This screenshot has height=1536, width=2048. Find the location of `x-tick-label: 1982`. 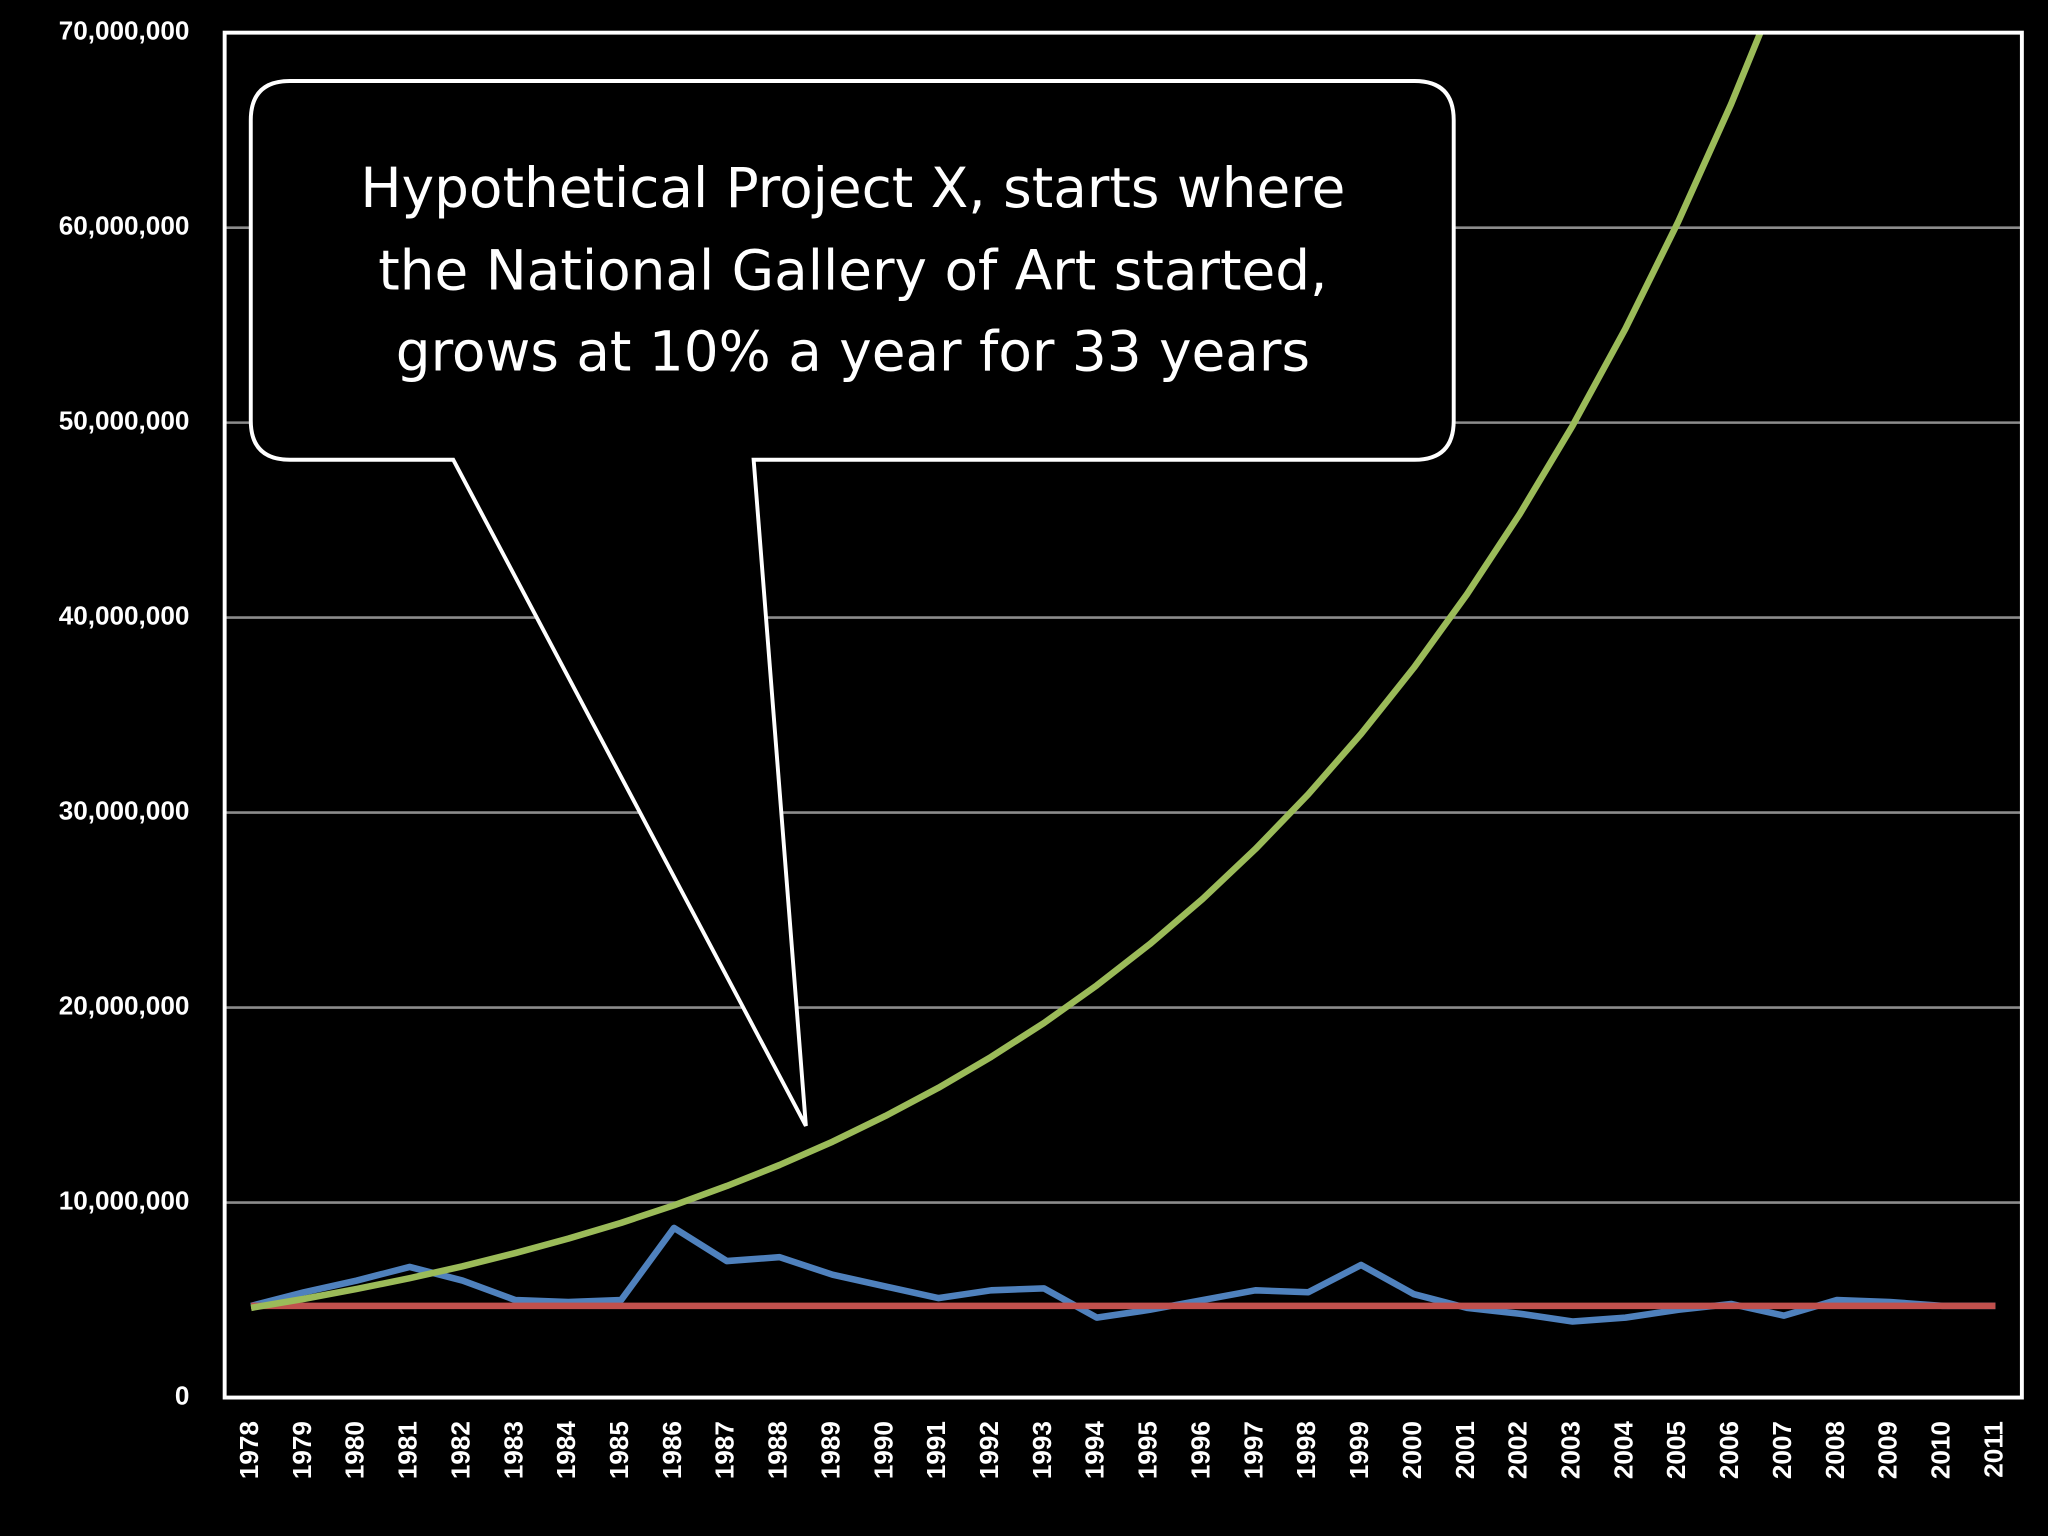

x-tick-label: 1982 is located at coordinates (460, 1450).